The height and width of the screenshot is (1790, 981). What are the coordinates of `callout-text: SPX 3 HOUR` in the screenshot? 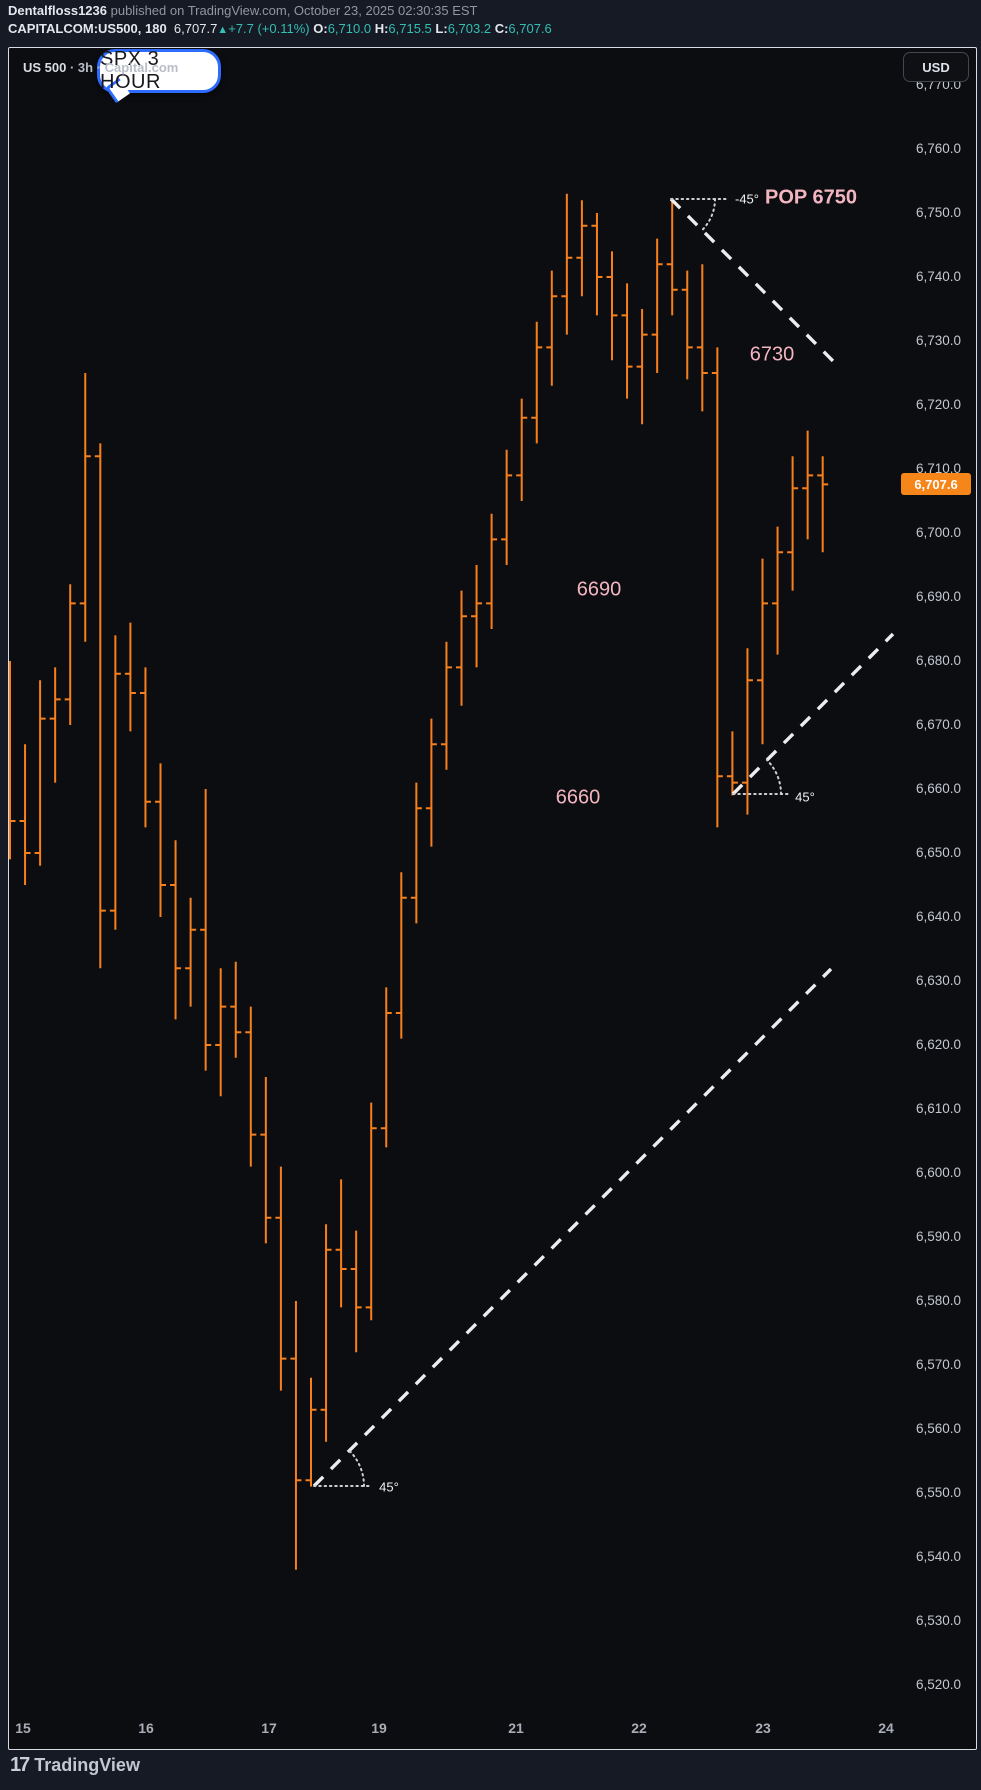 It's located at (130, 70).